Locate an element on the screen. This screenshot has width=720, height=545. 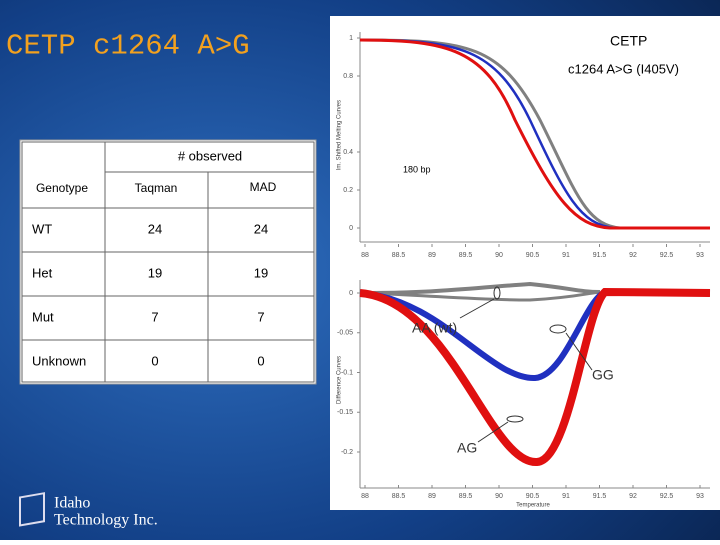
logo-text: Idaho is located at coordinates (72, 503).